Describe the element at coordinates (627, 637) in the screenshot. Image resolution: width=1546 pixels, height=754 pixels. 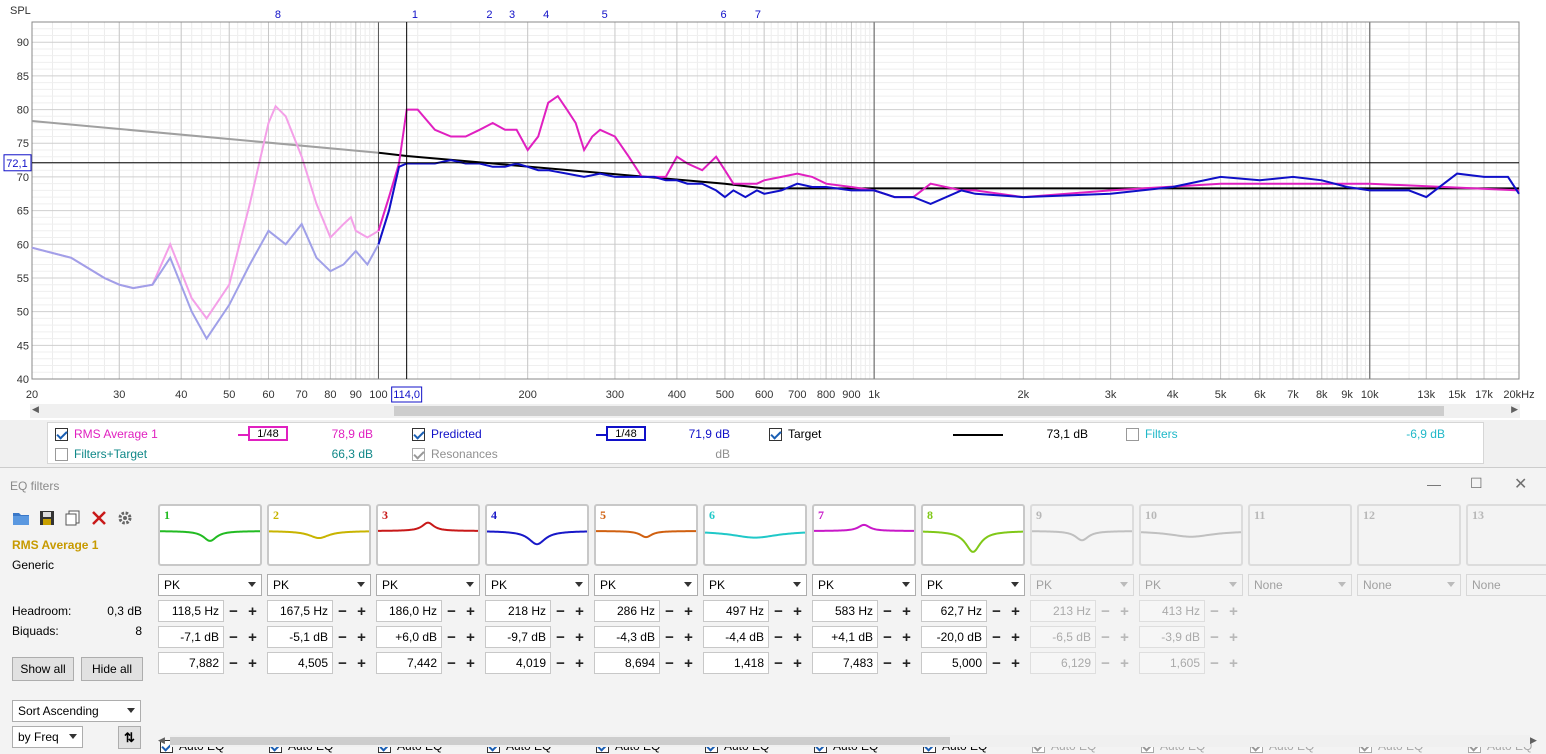
I see `filter-gain-input: -4,3 dB` at that location.